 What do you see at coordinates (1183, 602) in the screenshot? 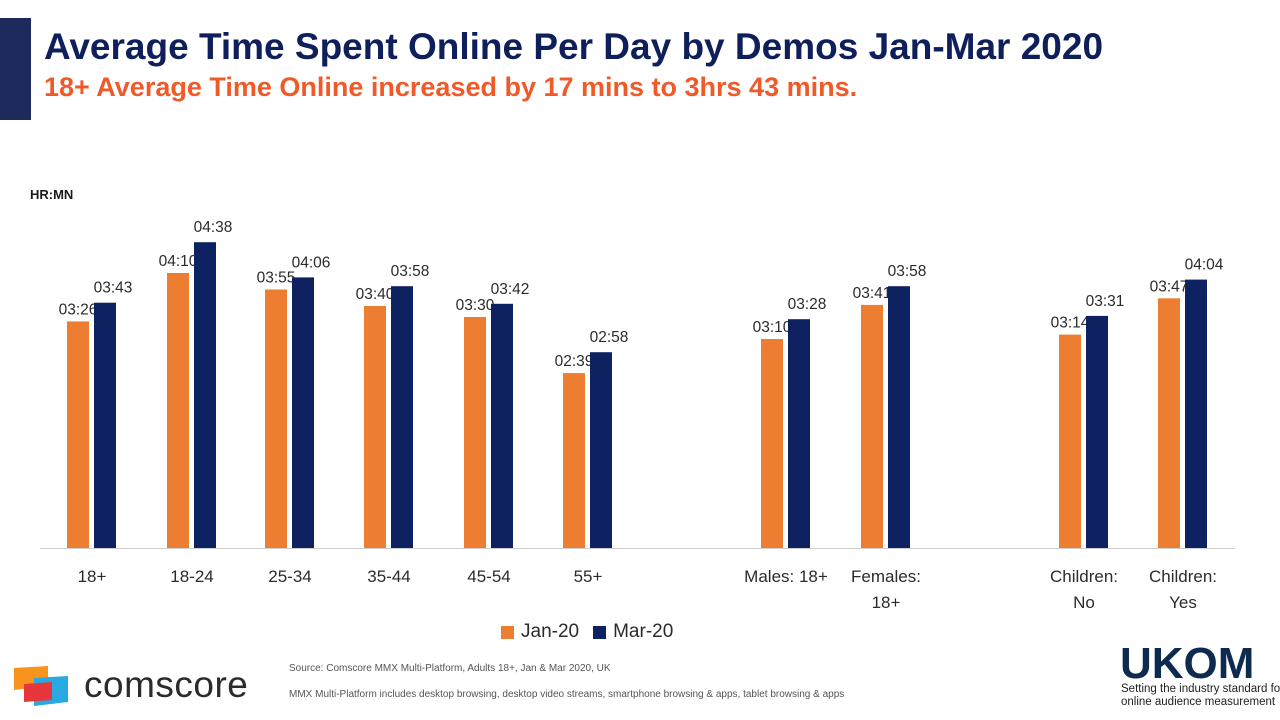
I see `category-label: Yes` at bounding box center [1183, 602].